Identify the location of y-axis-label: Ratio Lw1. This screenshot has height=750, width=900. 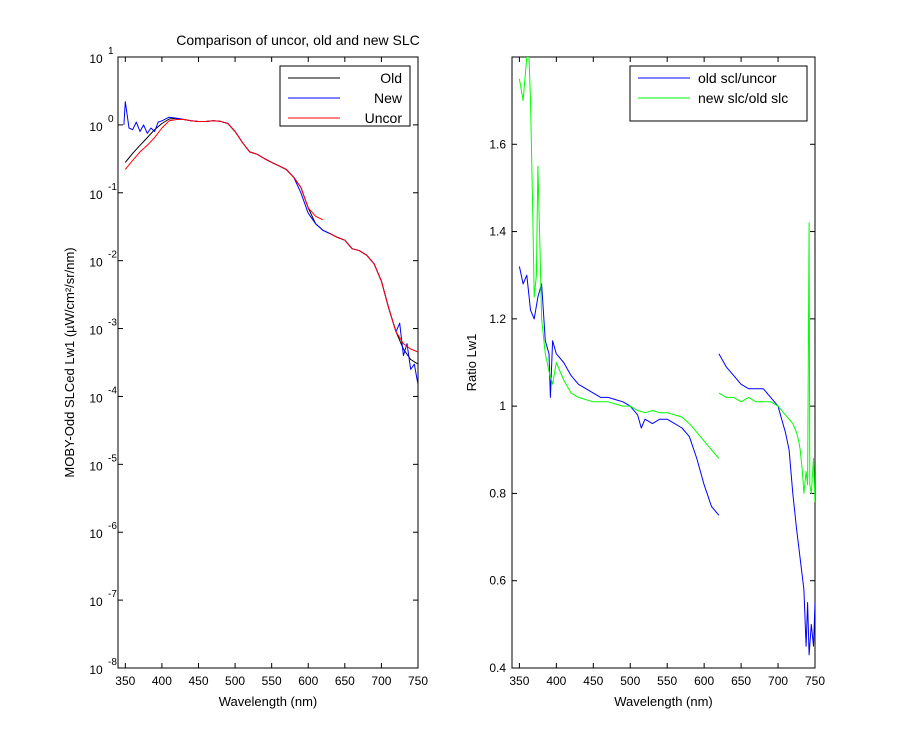
(471, 363).